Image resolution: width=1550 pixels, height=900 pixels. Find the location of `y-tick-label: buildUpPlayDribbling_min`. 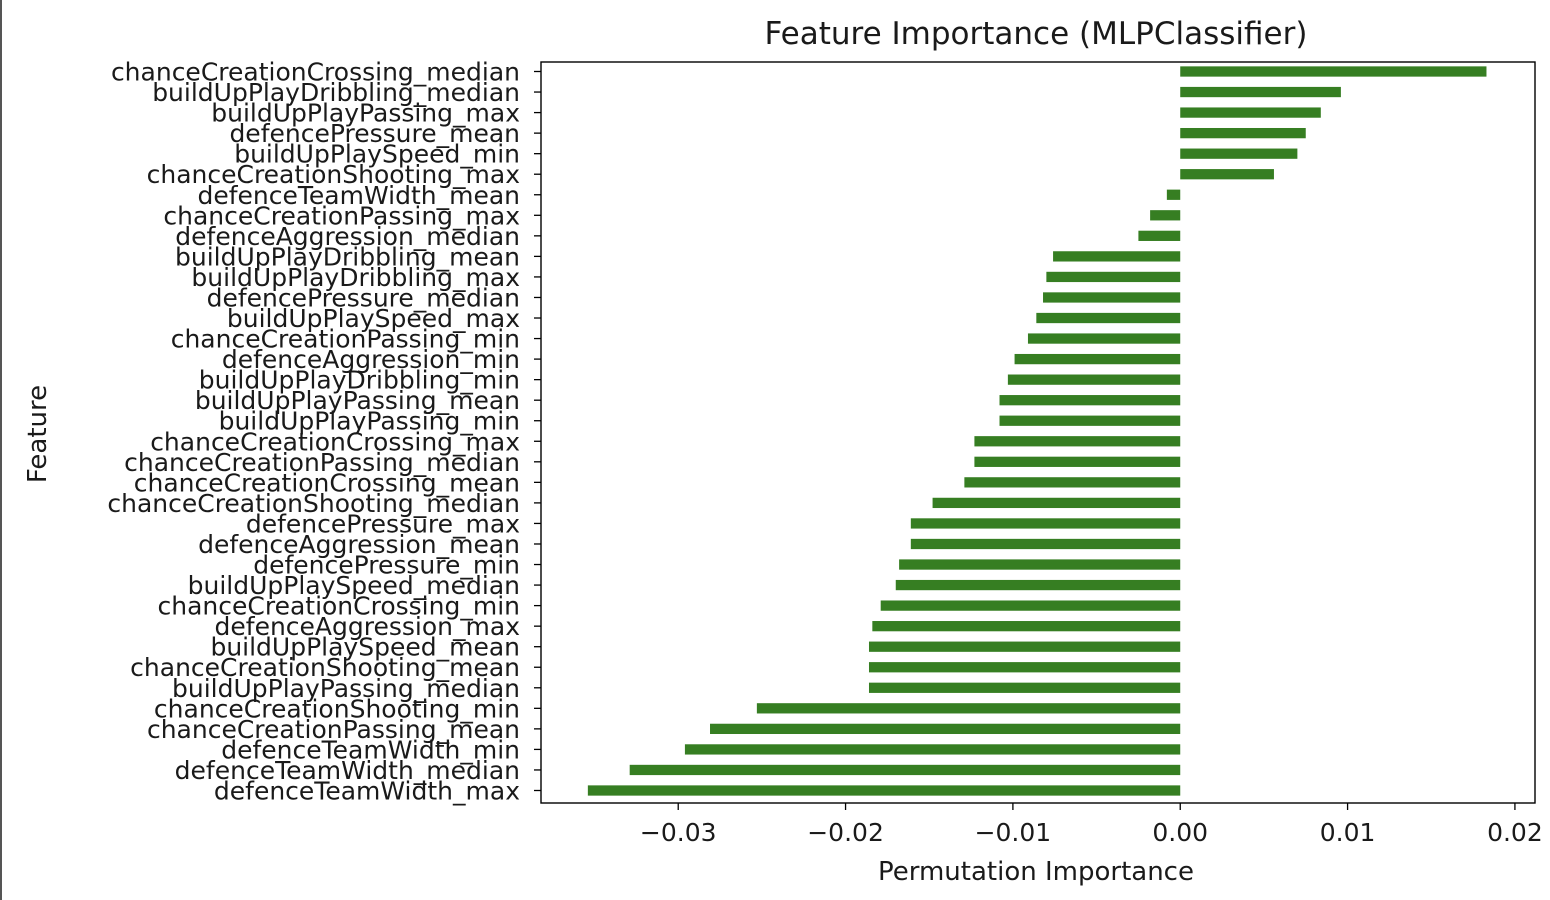

y-tick-label: buildUpPlayDribbling_min is located at coordinates (359, 380).